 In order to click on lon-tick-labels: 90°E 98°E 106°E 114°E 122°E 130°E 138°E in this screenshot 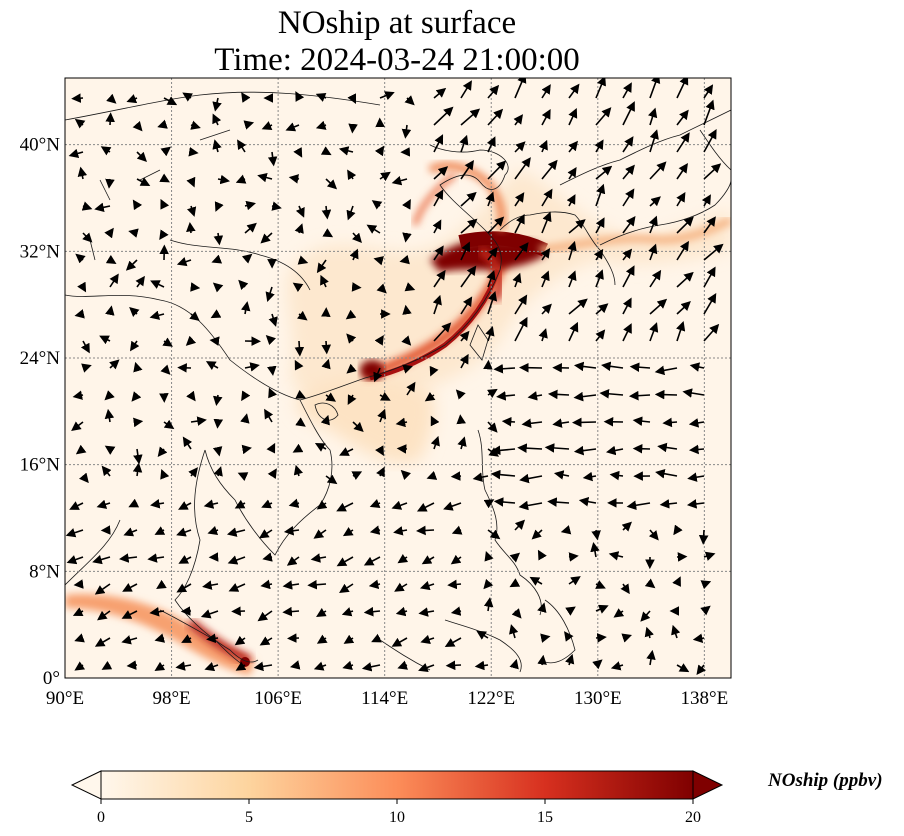, I will do `click(387, 698)`.